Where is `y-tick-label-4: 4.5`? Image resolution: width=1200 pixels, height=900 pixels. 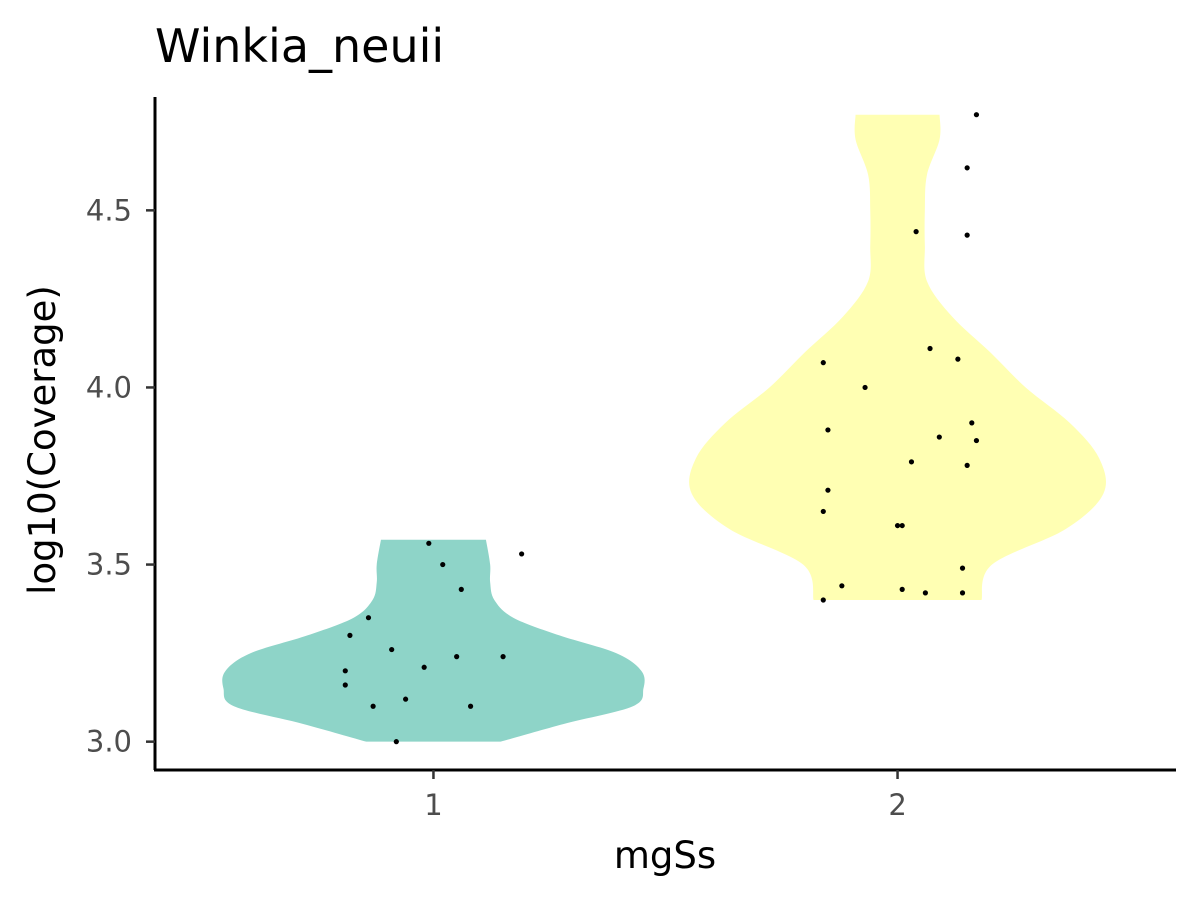 y-tick-label-4: 4.5 is located at coordinates (109, 210).